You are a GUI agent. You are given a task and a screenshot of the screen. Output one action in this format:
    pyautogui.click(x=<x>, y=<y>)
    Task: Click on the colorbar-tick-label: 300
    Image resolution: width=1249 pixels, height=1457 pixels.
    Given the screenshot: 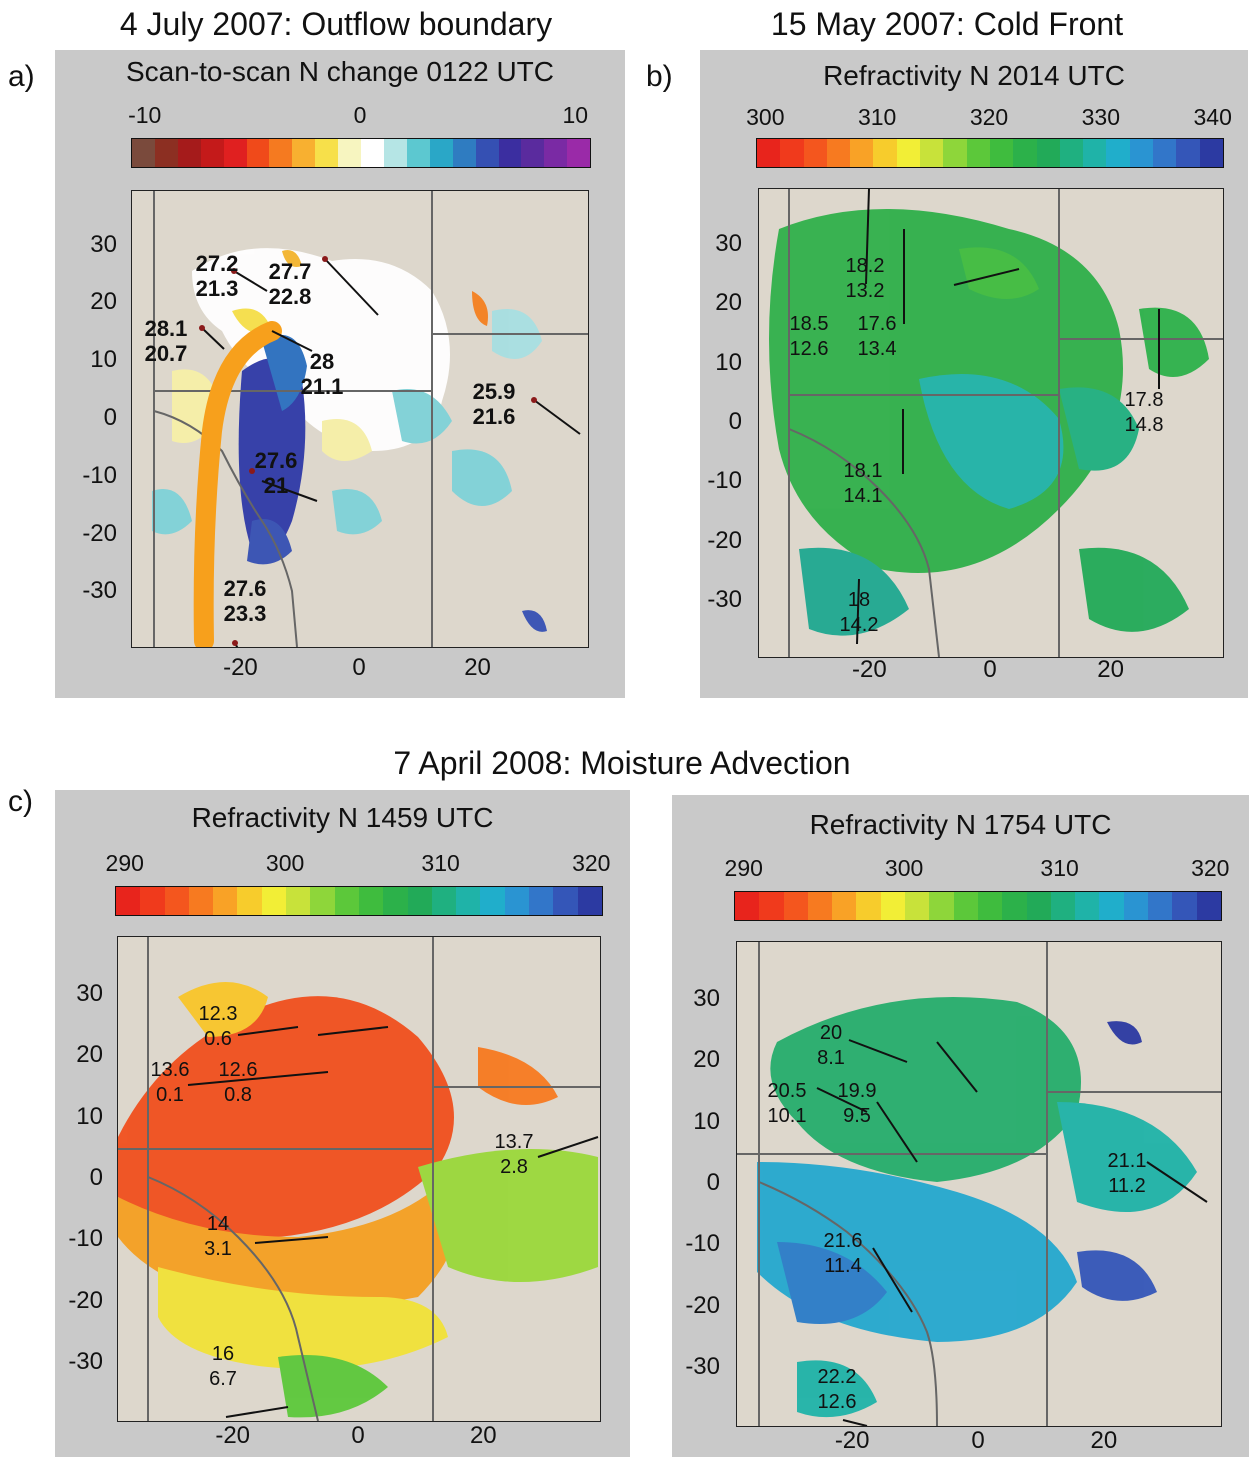 What is the action you would take?
    pyautogui.click(x=904, y=868)
    